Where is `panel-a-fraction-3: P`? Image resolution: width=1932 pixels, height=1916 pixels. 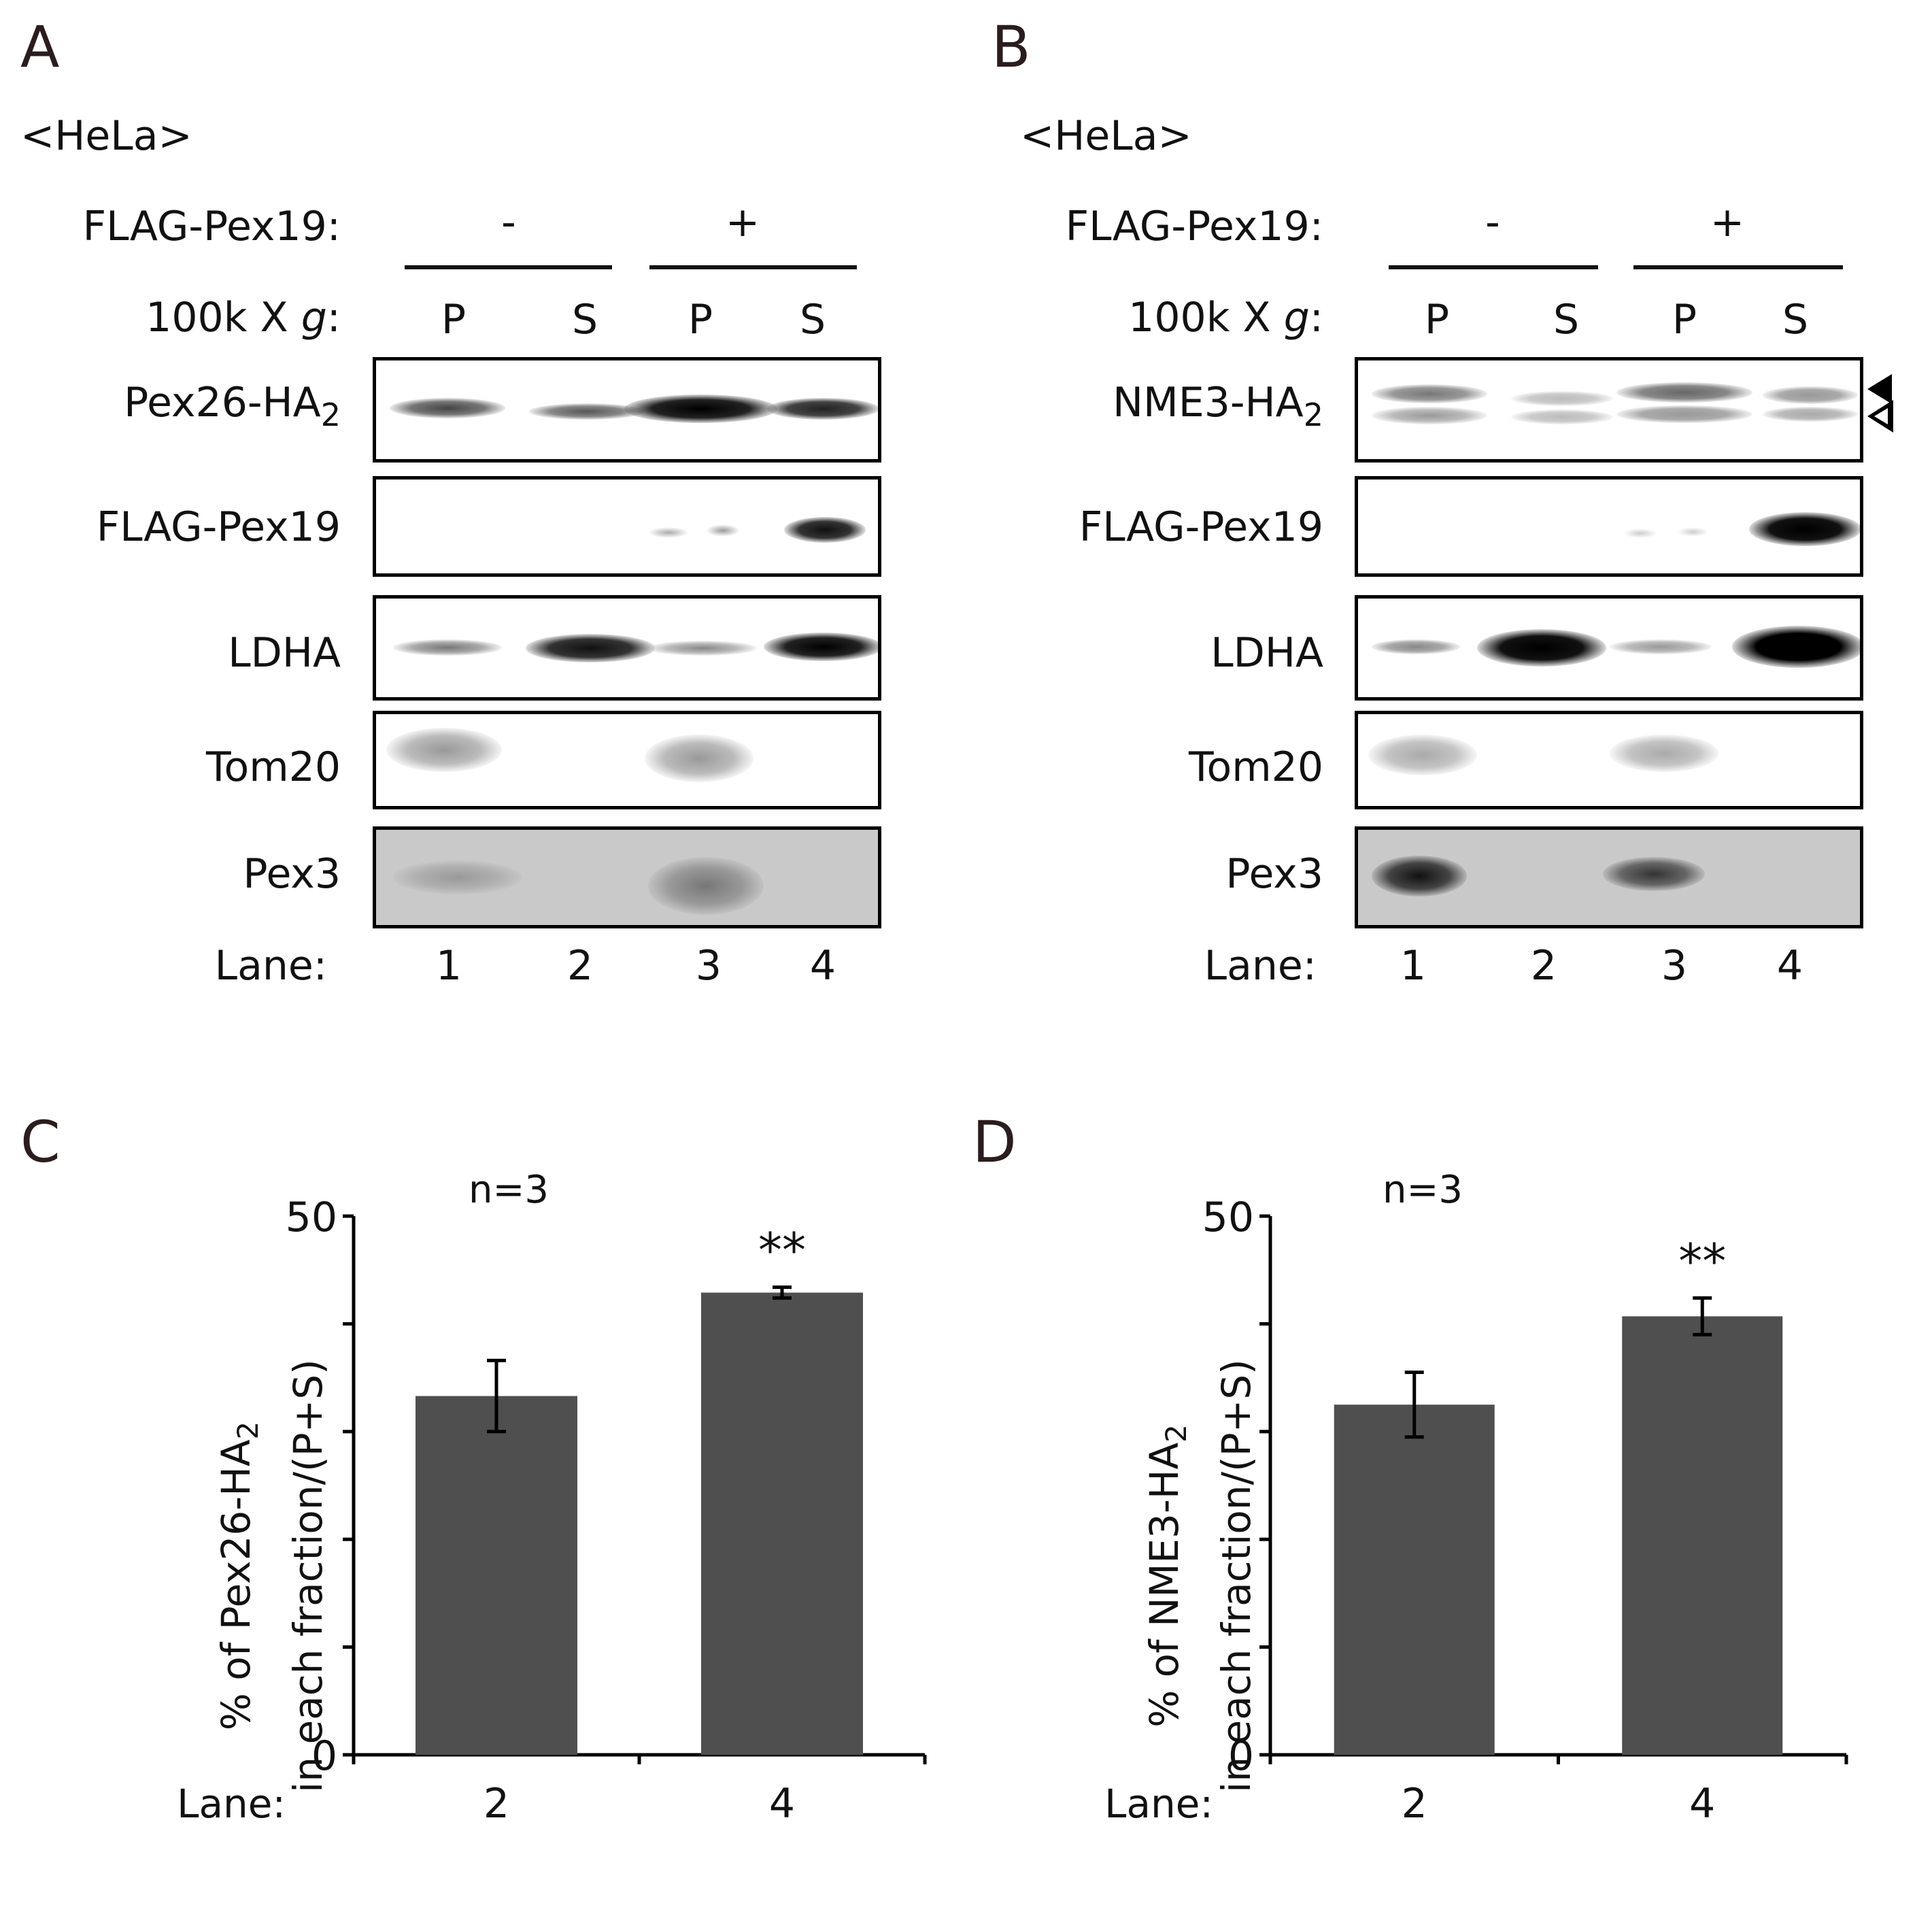
panel-a-fraction-3: P is located at coordinates (700, 319).